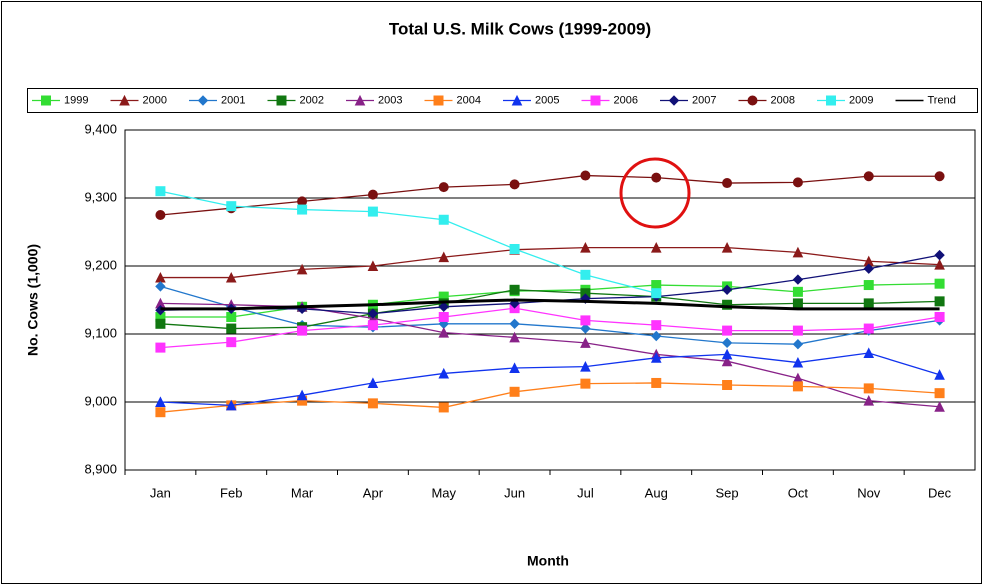 This screenshot has height=586, width=984. Describe the element at coordinates (548, 561) in the screenshot. I see `x-axis-label: Month` at that location.